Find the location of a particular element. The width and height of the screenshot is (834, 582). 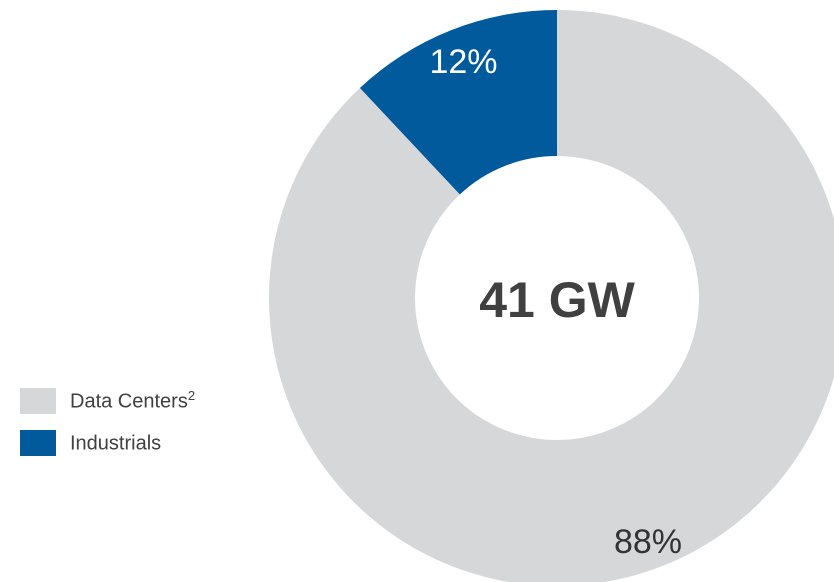

legend-item-industrials: Industrials is located at coordinates (107, 443).